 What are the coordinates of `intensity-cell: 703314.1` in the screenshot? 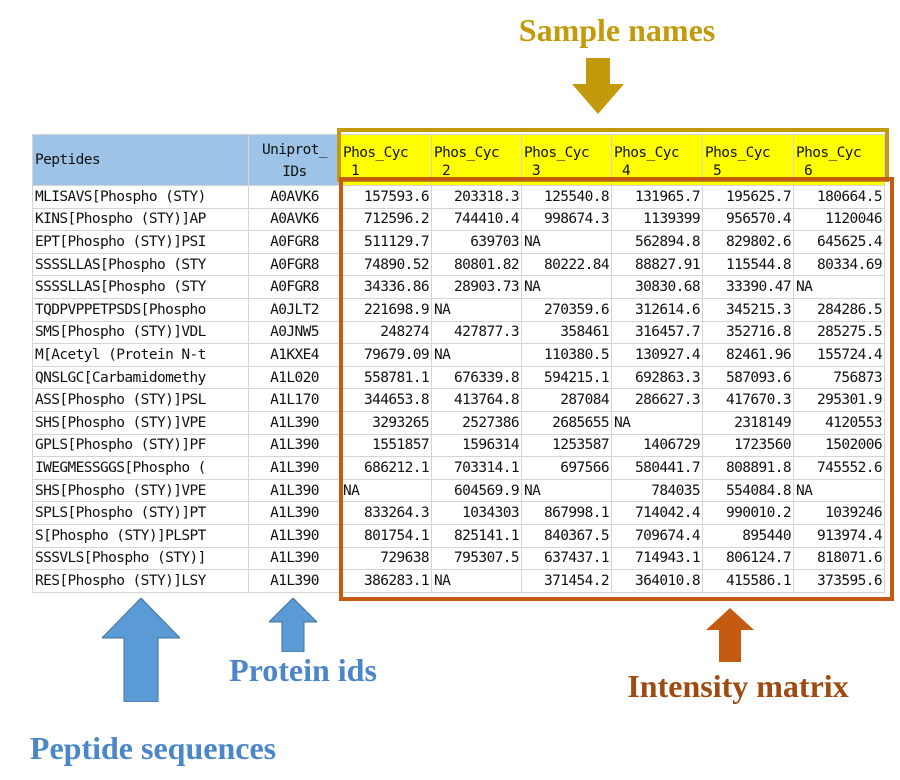 It's located at (476, 468).